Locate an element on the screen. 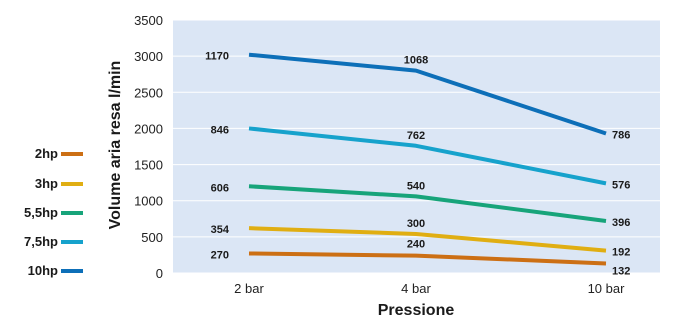 Image resolution: width=683 pixels, height=320 pixels. legend-item: 3hp is located at coordinates (47, 184).